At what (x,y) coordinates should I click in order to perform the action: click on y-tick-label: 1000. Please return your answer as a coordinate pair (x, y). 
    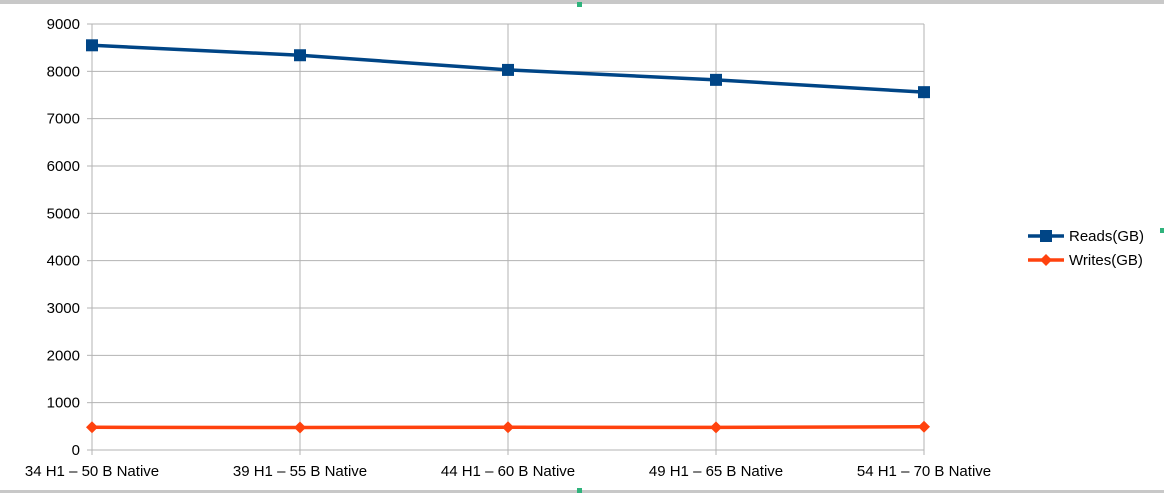
    Looking at the image, I should click on (63, 403).